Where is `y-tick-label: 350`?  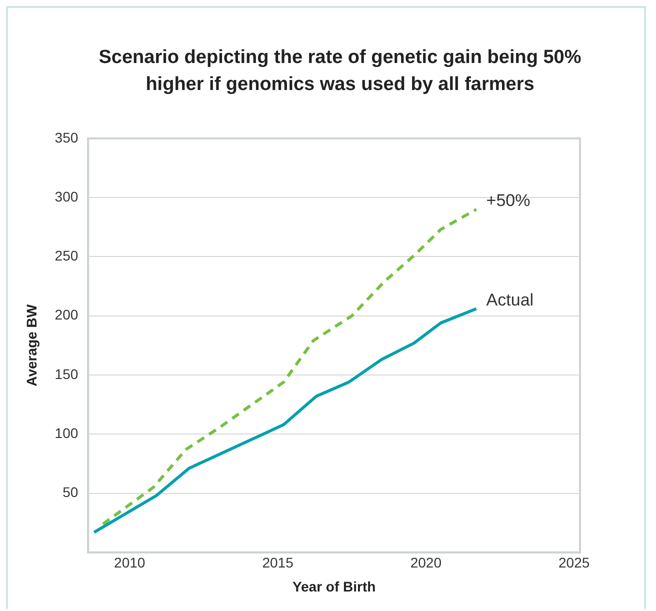
y-tick-label: 350 is located at coordinates (66, 137).